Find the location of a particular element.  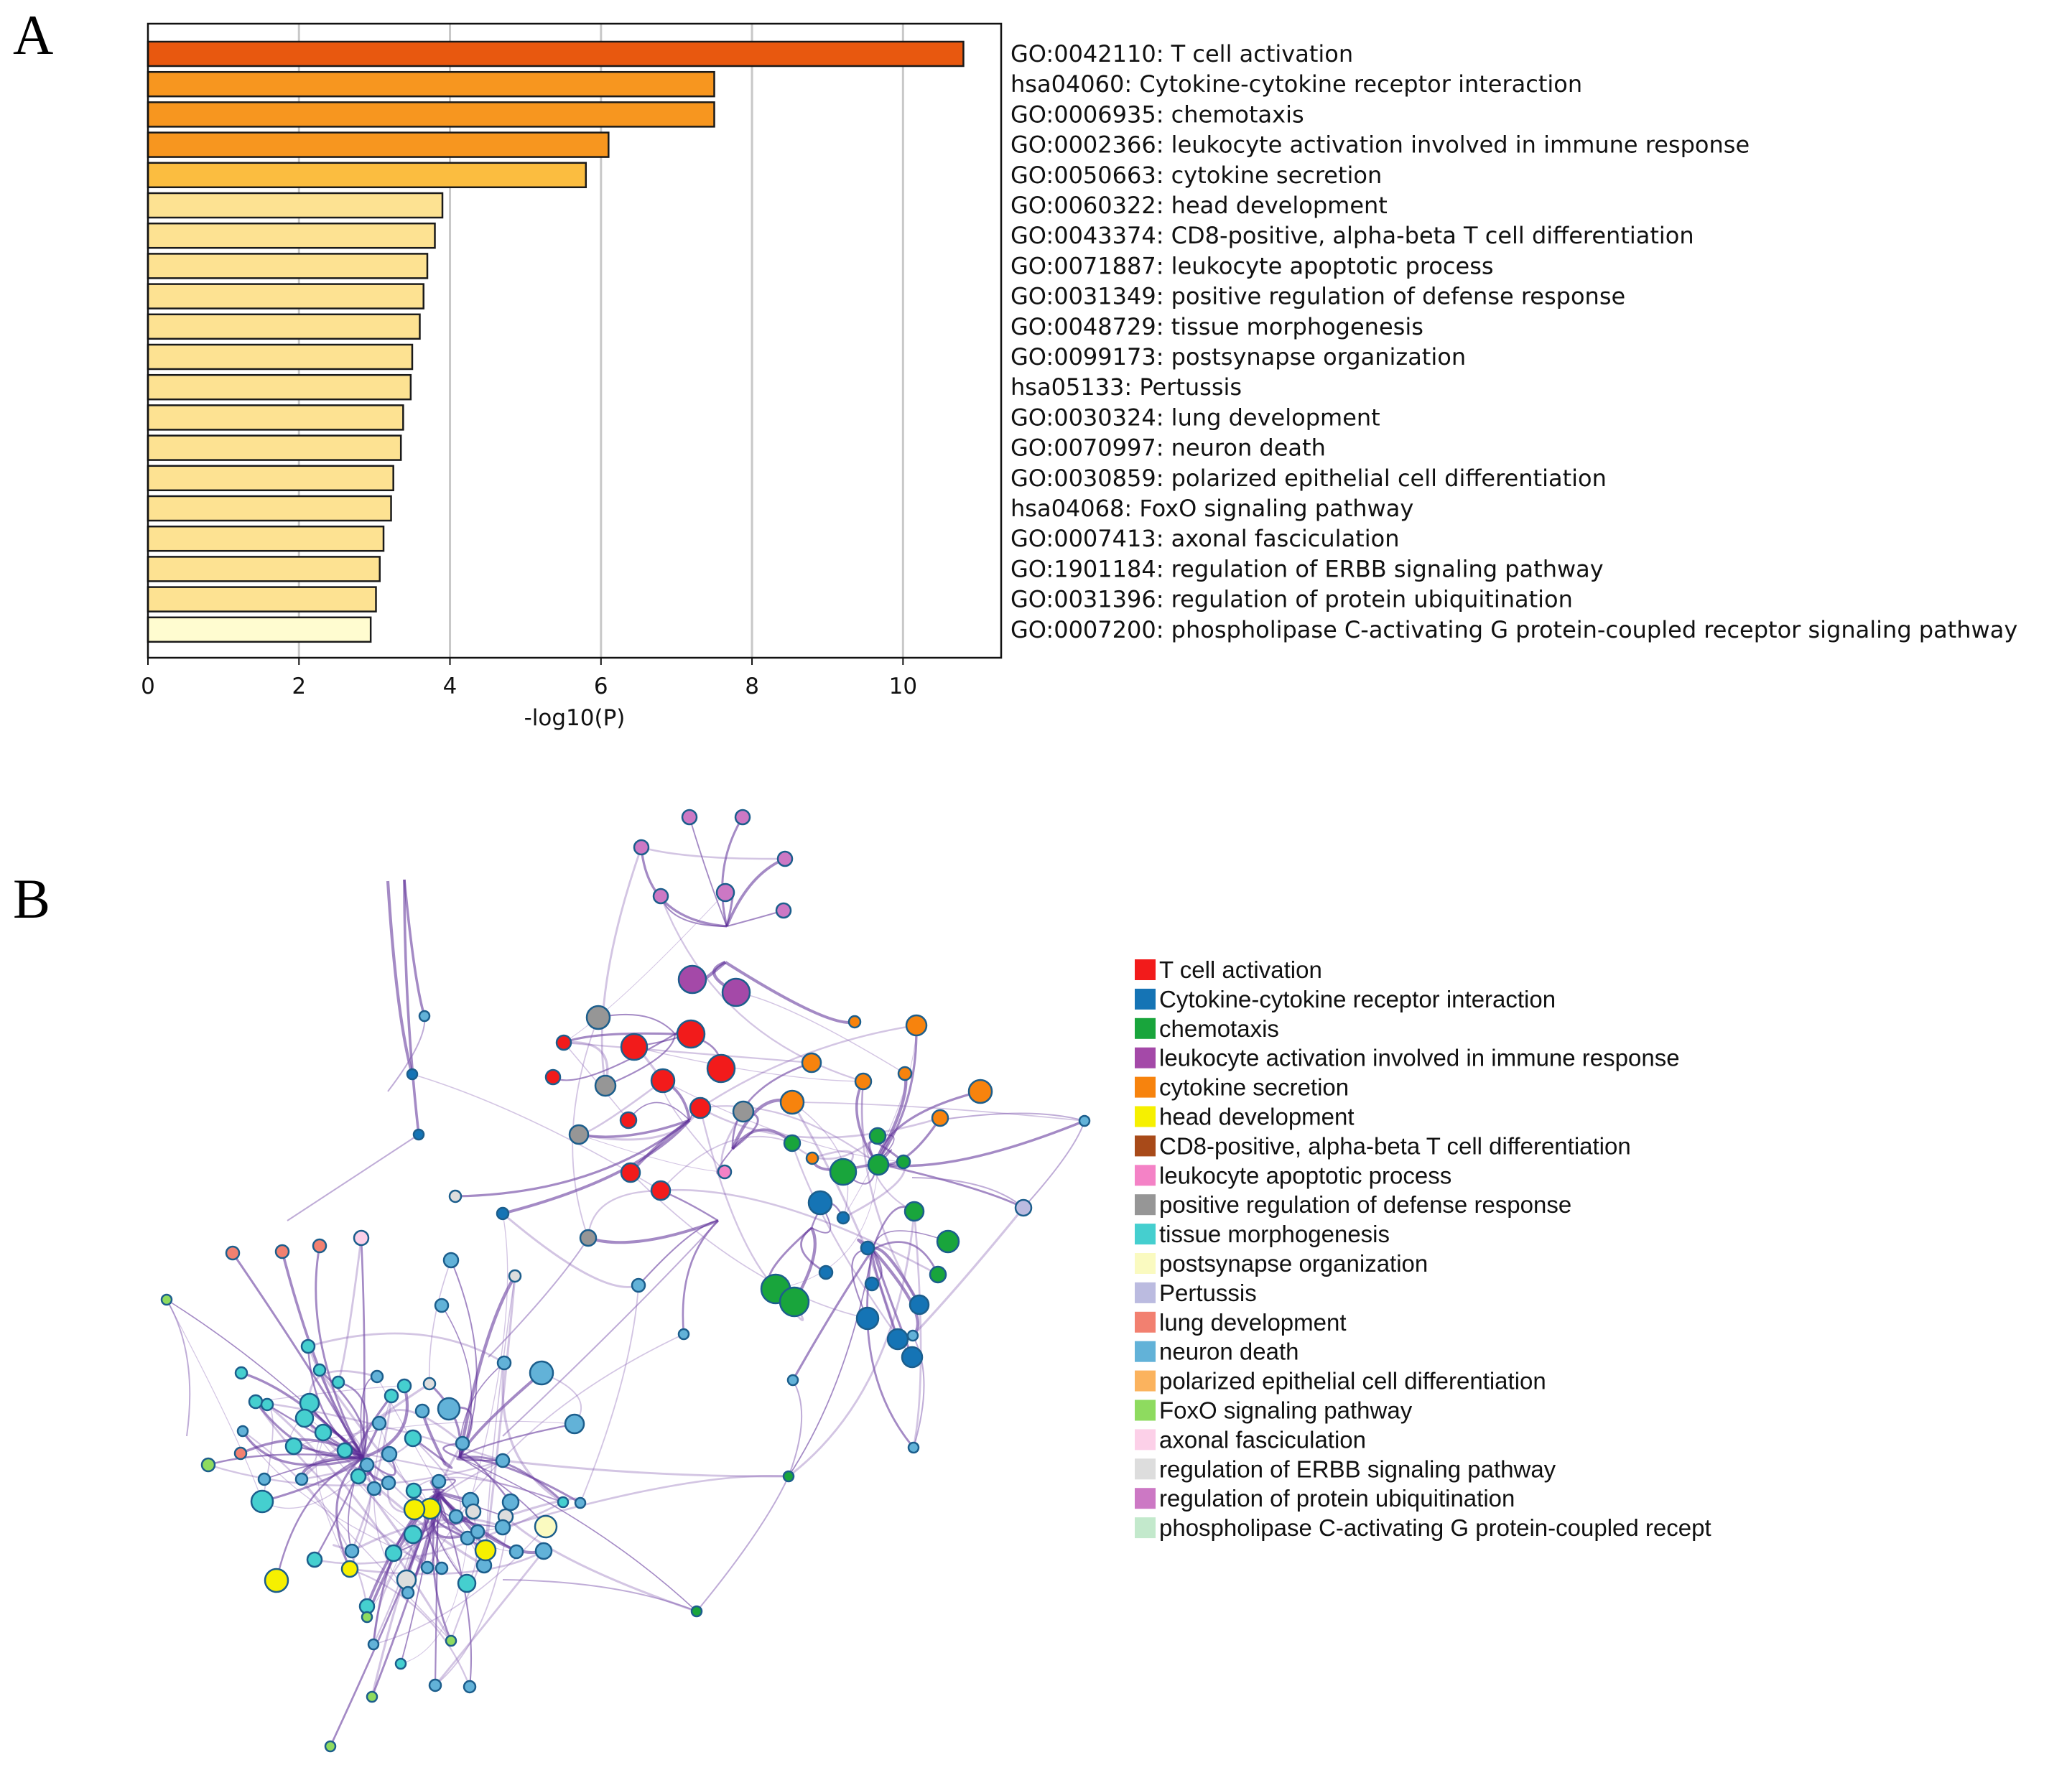

term-label: GO:0007413: axonal fasciculation is located at coordinates (1205, 538).